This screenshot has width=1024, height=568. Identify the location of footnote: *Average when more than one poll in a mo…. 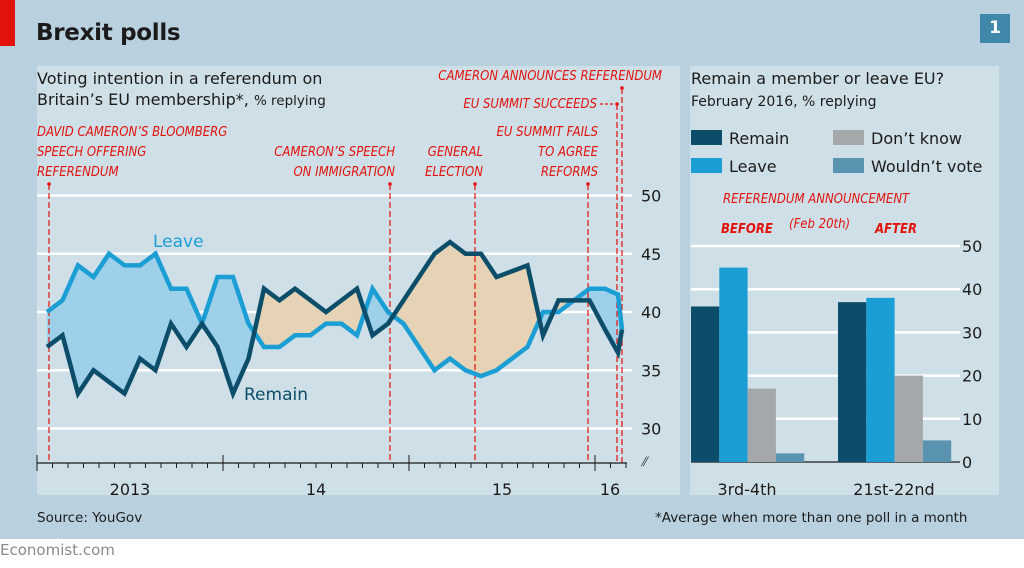
(811, 518).